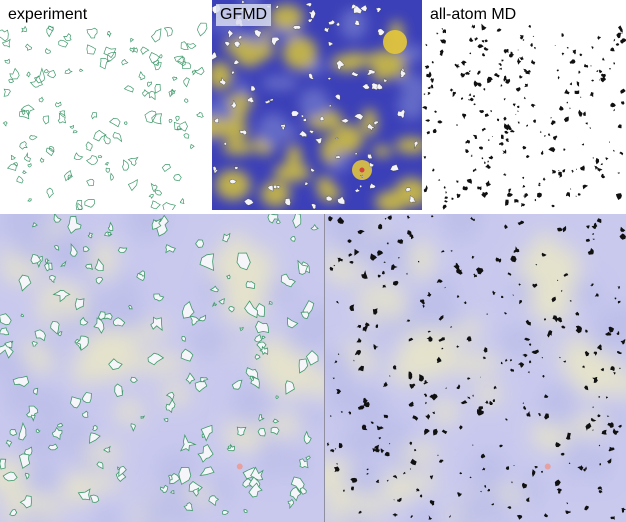 The height and width of the screenshot is (522, 626). Describe the element at coordinates (317, 105) in the screenshot. I see `gfmd-panel: GFMD` at that location.